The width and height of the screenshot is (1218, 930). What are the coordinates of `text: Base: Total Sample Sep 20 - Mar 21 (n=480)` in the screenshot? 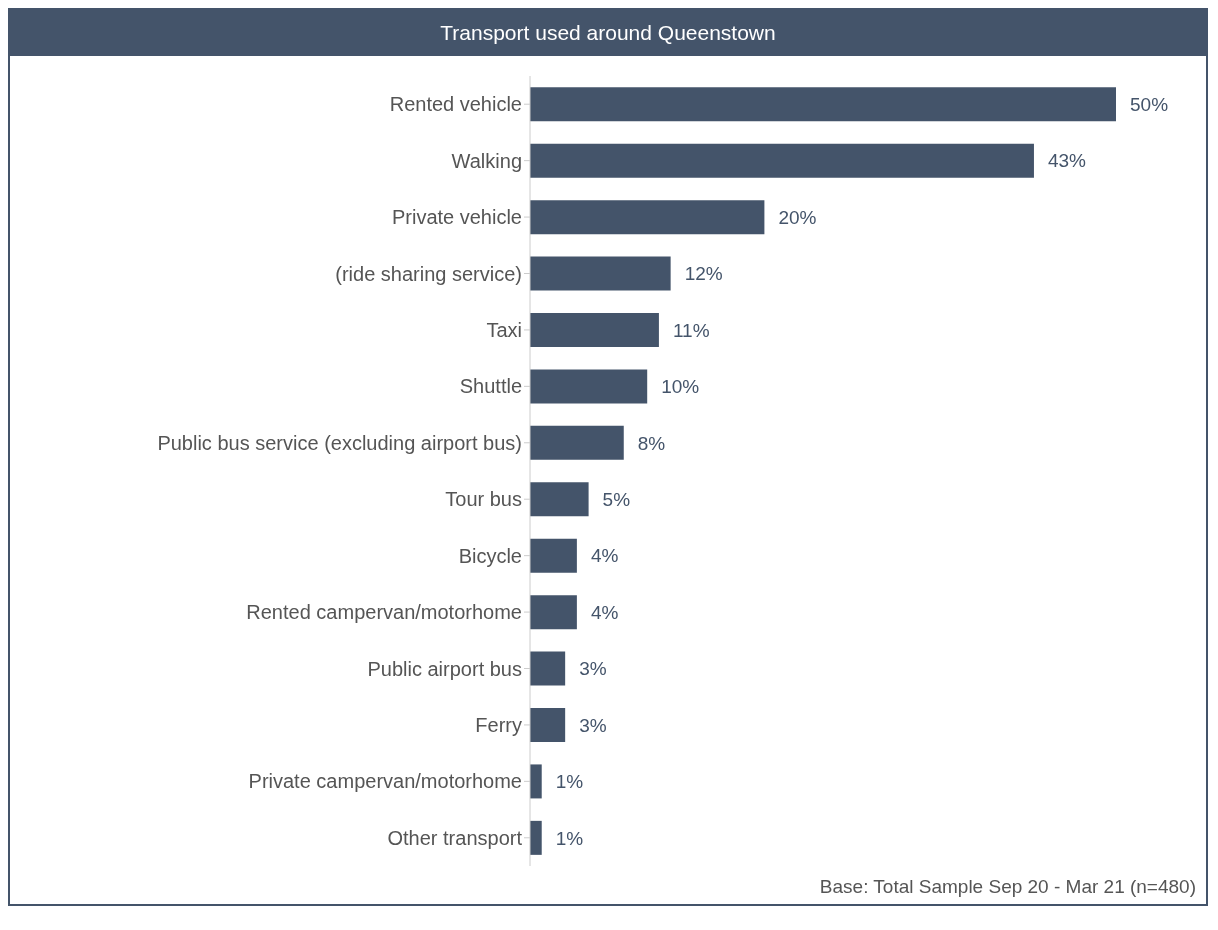 It's located at (1007, 887).